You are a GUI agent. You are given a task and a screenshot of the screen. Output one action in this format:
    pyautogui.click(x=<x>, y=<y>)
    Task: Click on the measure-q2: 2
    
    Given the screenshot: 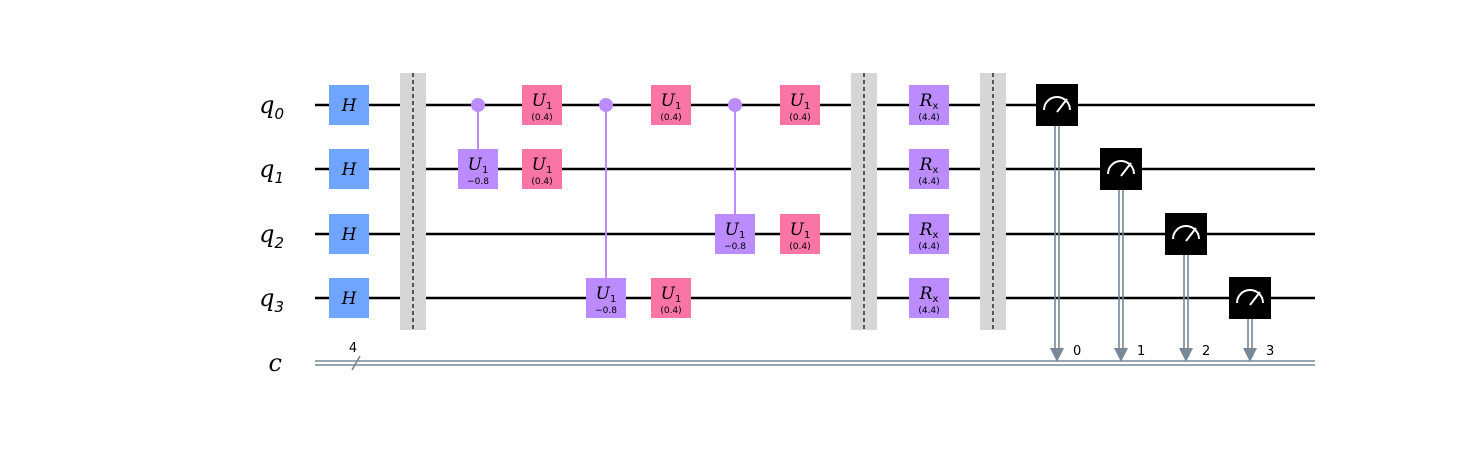 What is the action you would take?
    pyautogui.click(x=1187, y=287)
    